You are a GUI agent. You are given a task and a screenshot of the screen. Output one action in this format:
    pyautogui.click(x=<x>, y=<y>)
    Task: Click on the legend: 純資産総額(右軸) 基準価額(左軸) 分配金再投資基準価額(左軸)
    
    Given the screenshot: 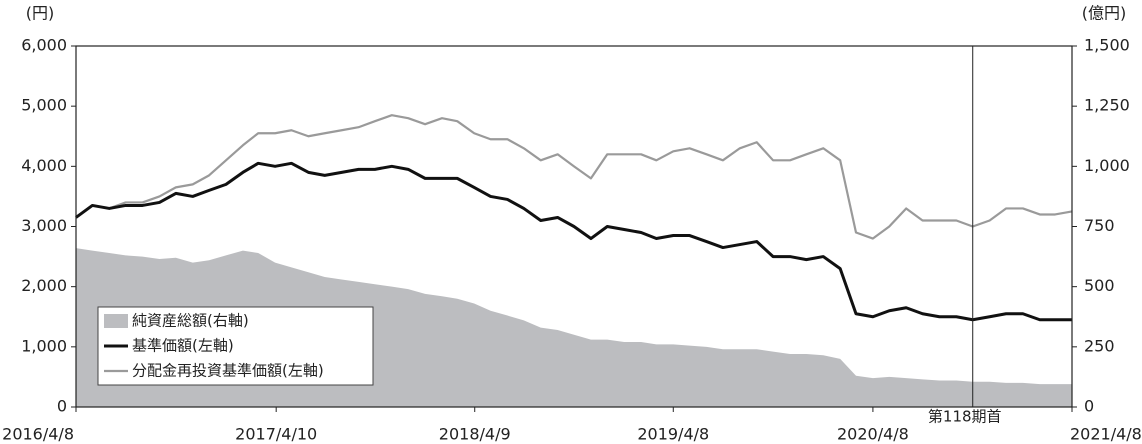 What is the action you would take?
    pyautogui.click(x=235, y=346)
    